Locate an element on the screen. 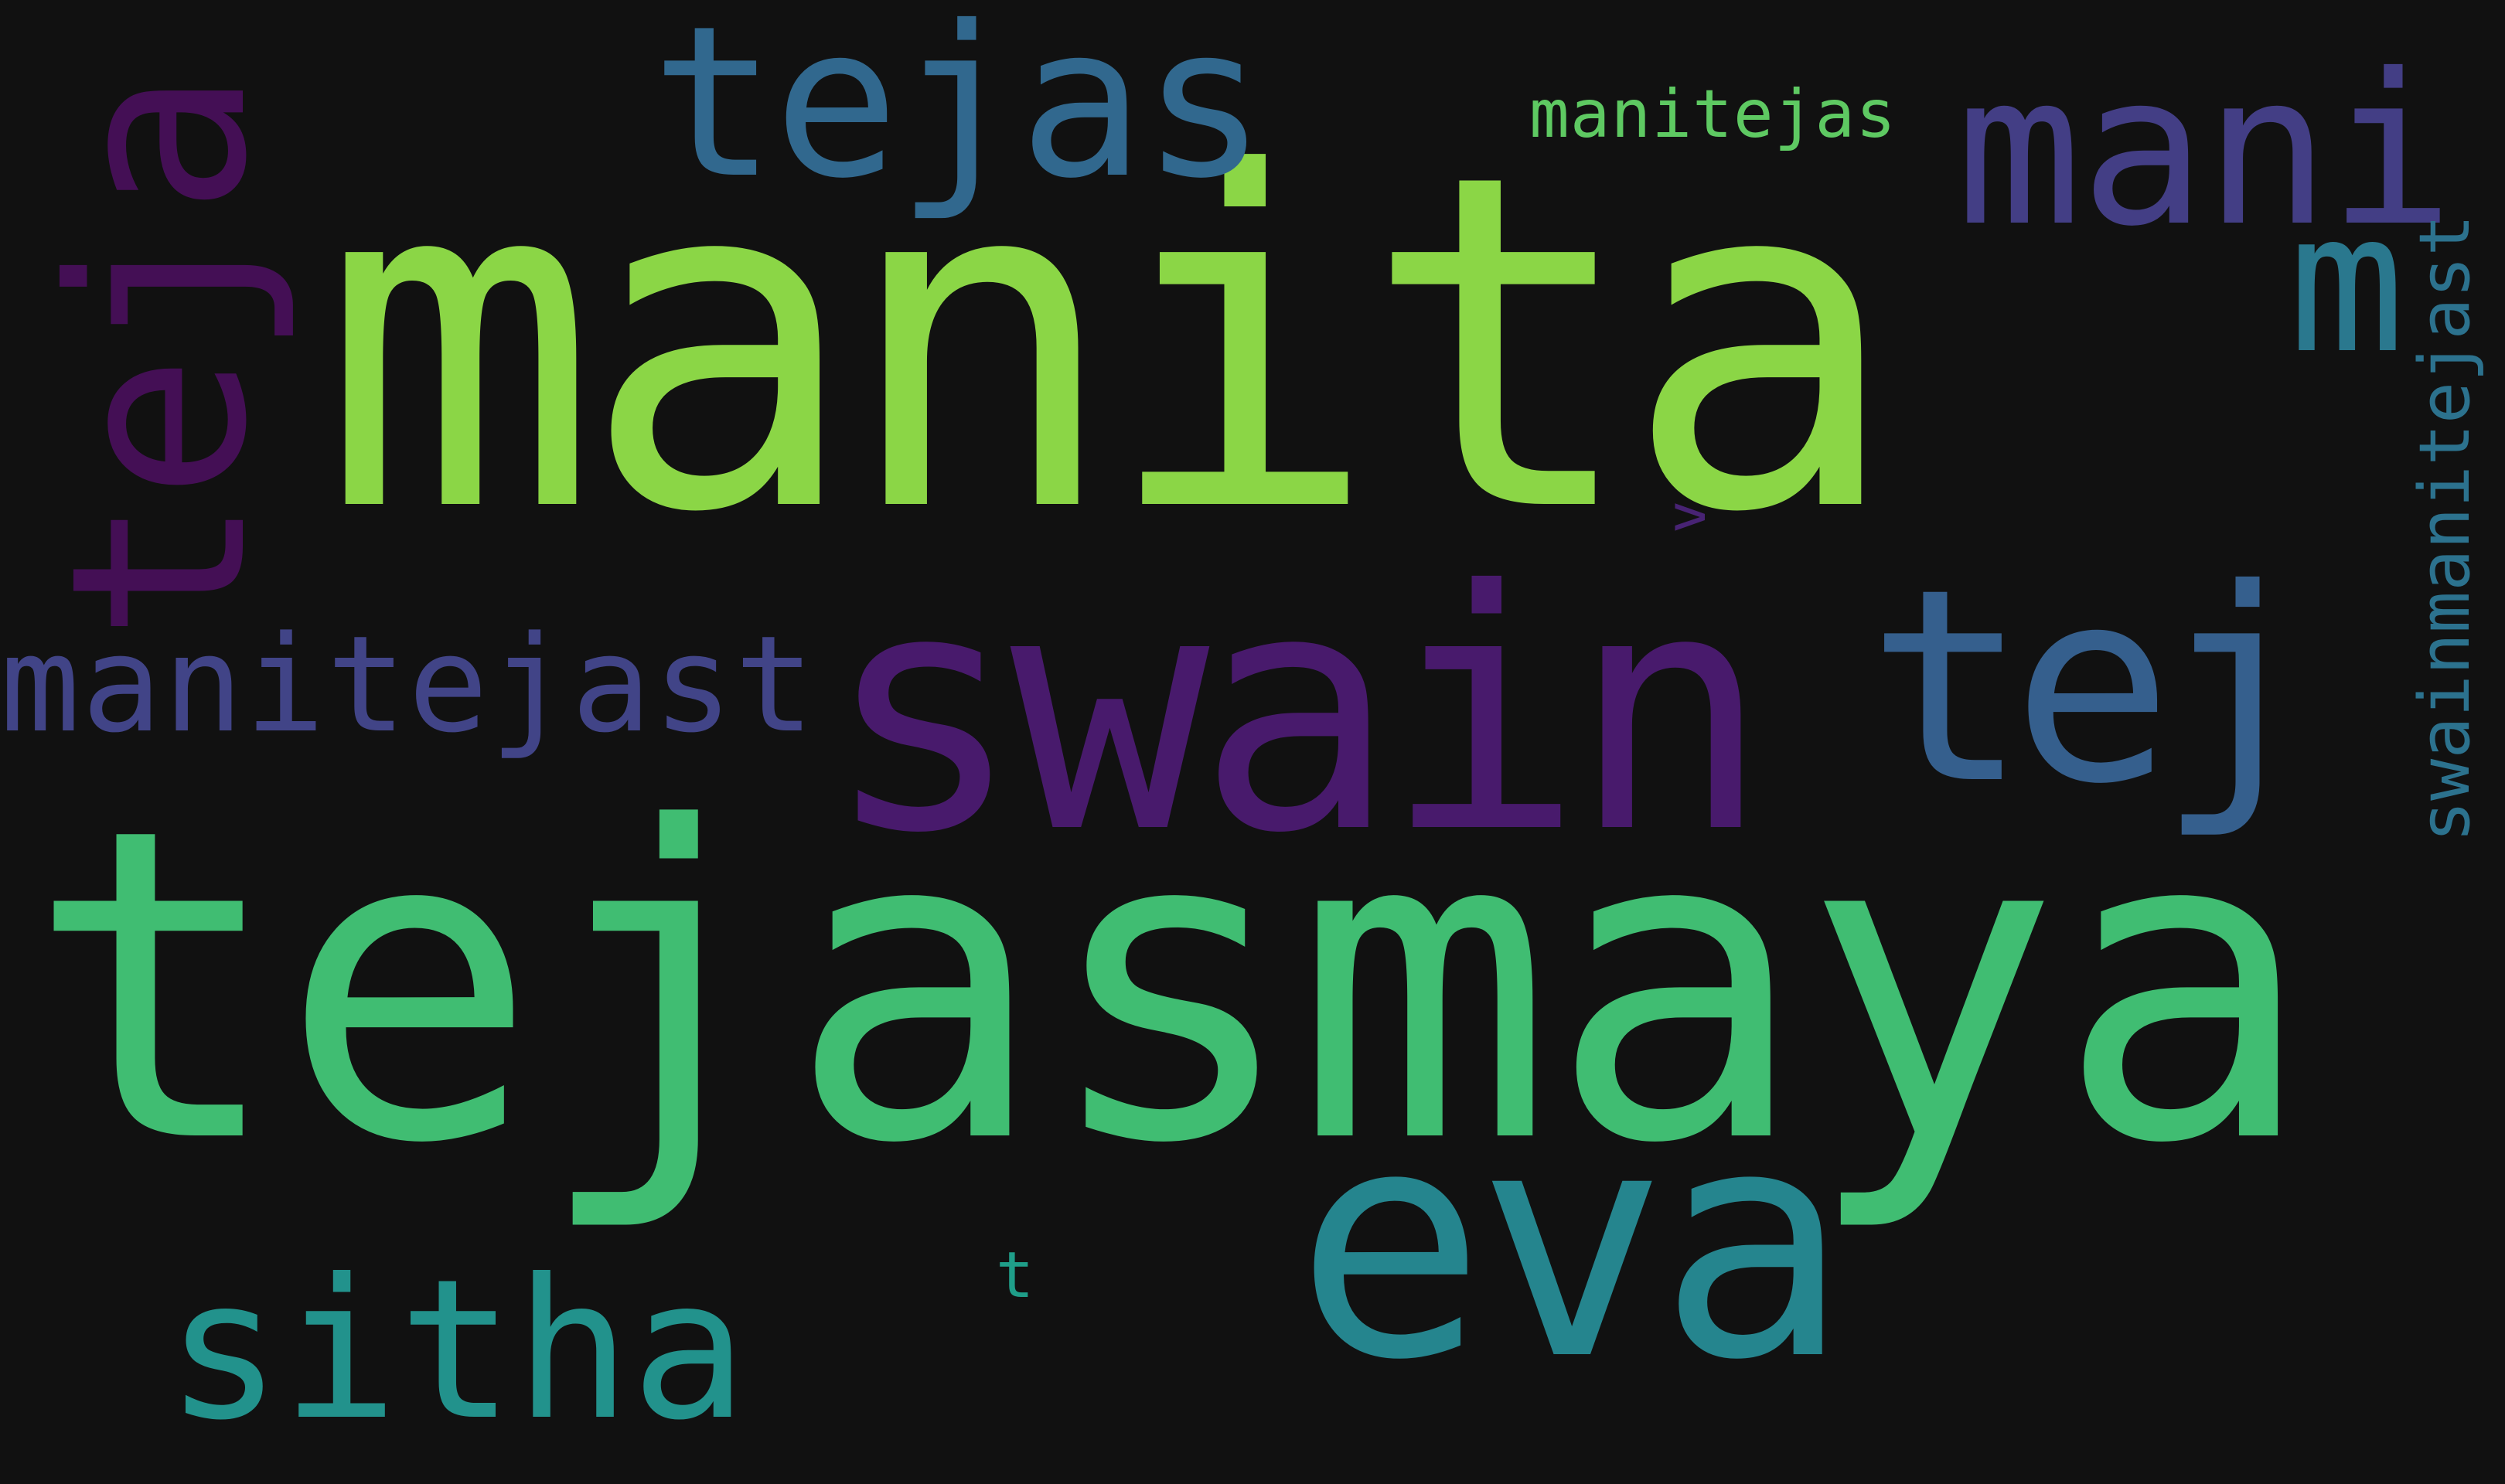 This screenshot has height=1484, width=2505. word-teja: teja is located at coordinates (159, 357).